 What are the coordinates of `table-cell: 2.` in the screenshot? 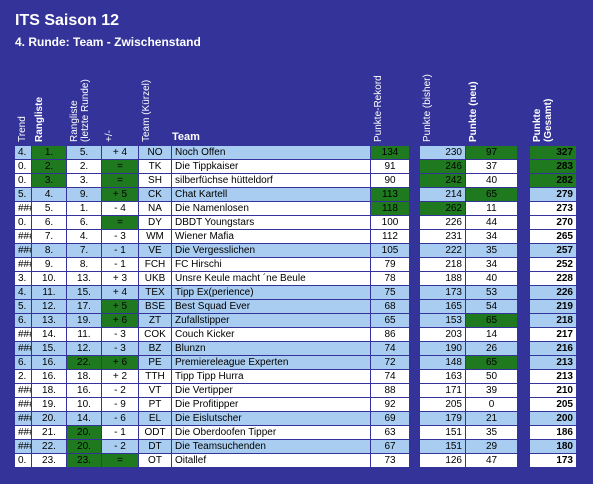 It's located at (49, 166).